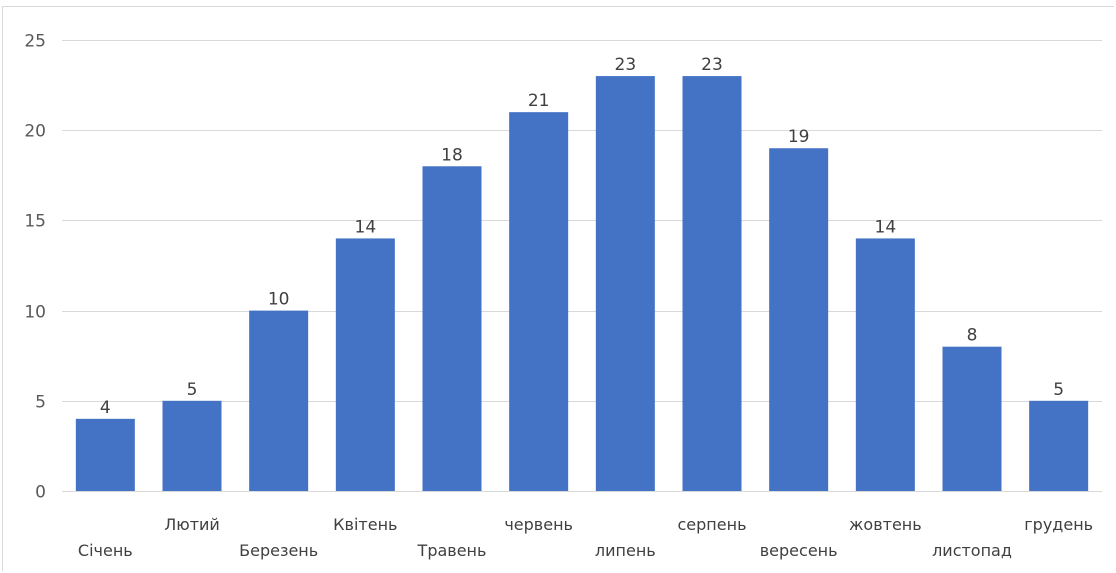 This screenshot has height=573, width=1116. Describe the element at coordinates (539, 101) in the screenshot. I see `data-label: 21` at that location.